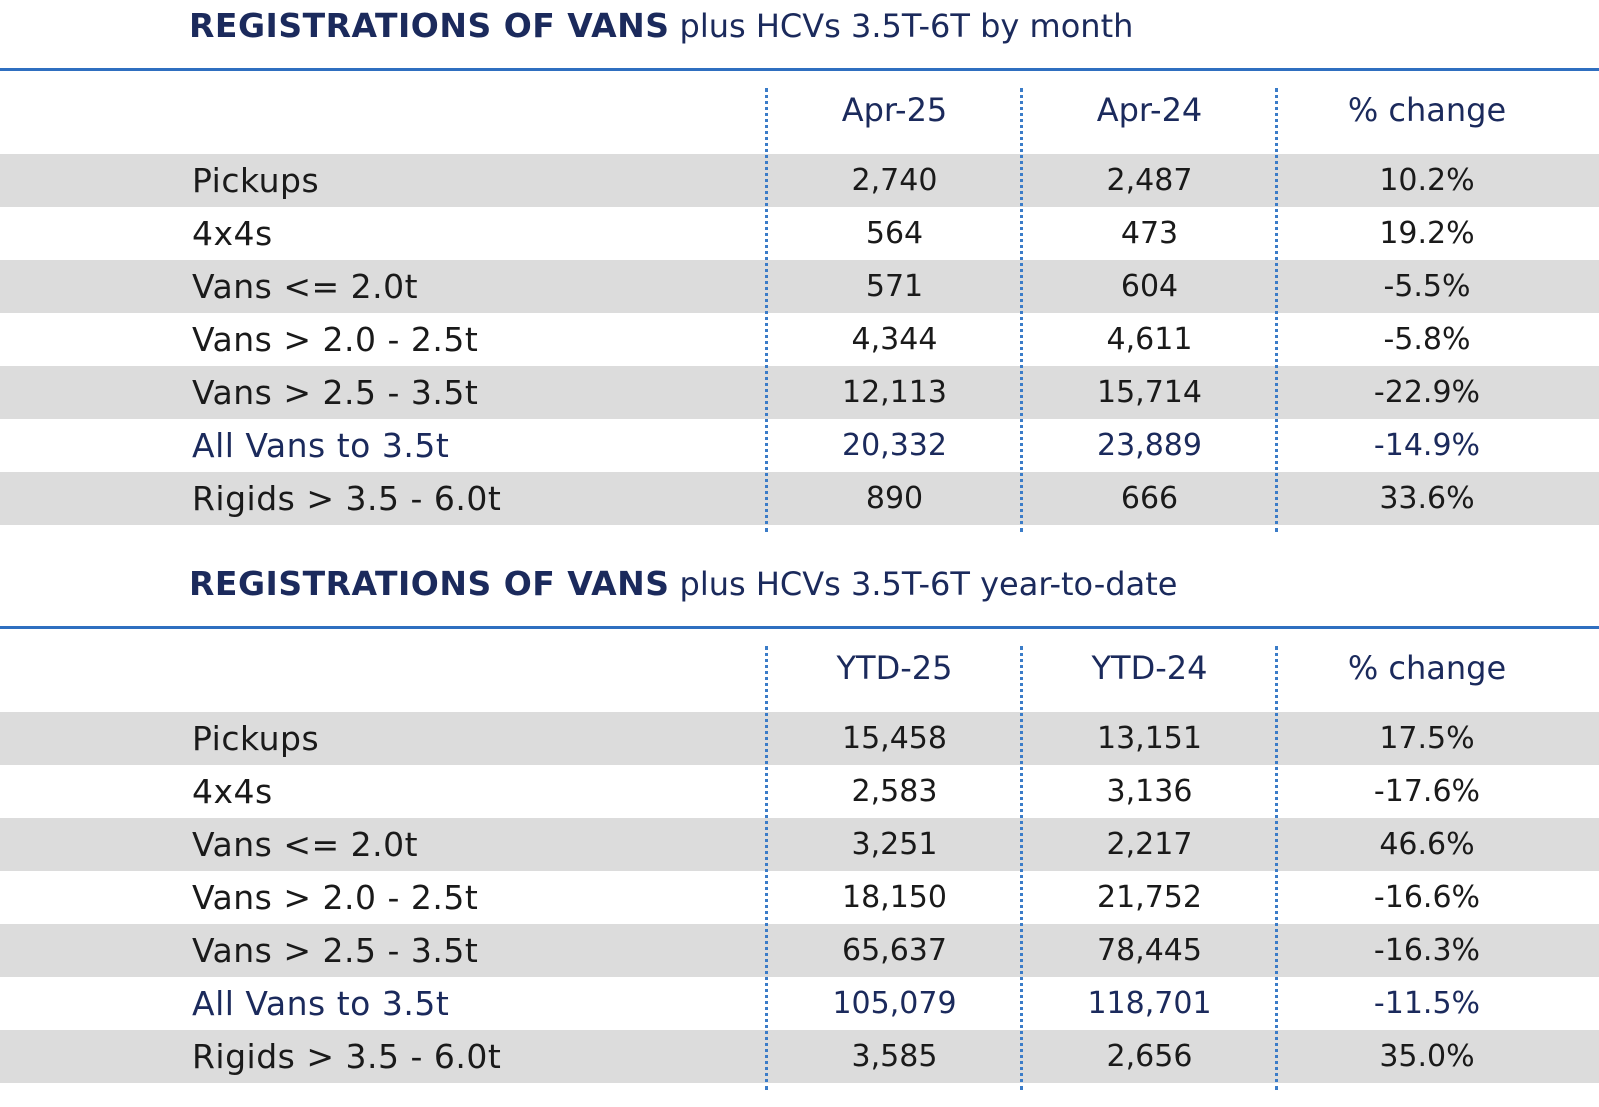 This screenshot has height=1107, width=1599. Describe the element at coordinates (799, 791) in the screenshot. I see `table-row: 4x4s 2,583 3,136 -17.6%` at that location.